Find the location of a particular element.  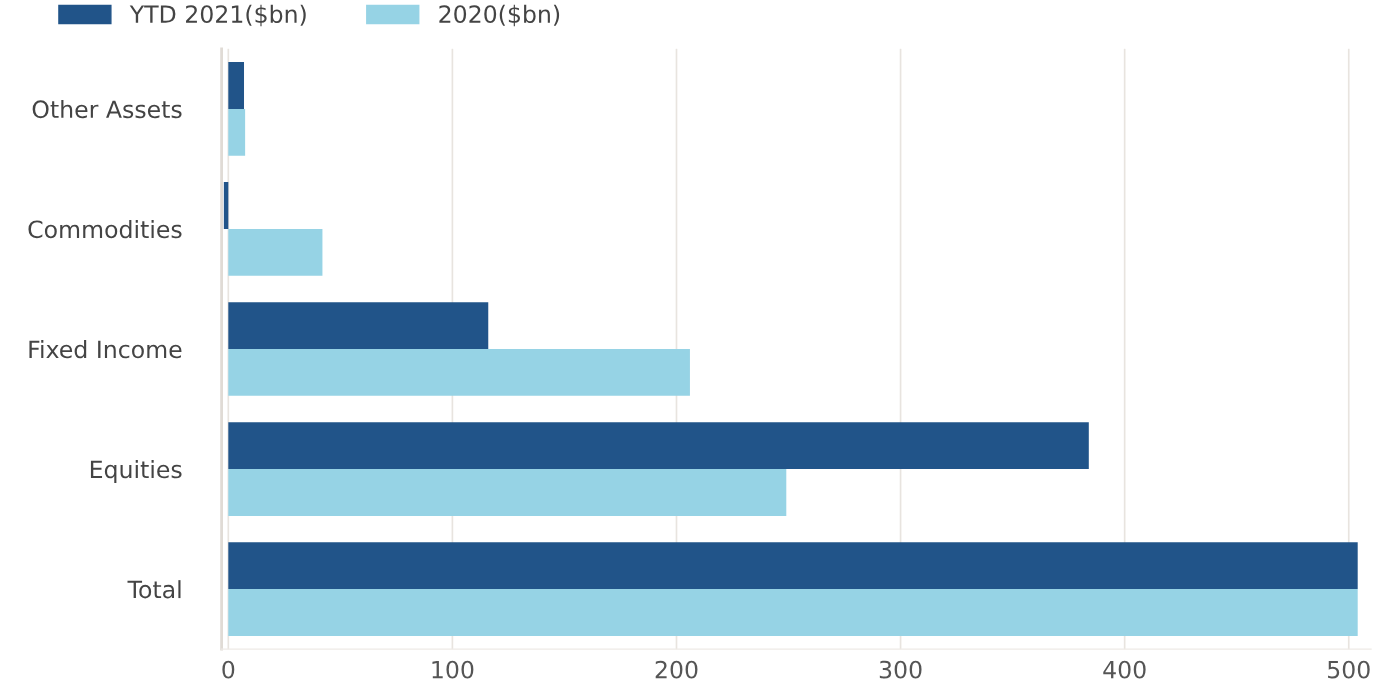

y-tick-label: Fixed Income is located at coordinates (105, 349).